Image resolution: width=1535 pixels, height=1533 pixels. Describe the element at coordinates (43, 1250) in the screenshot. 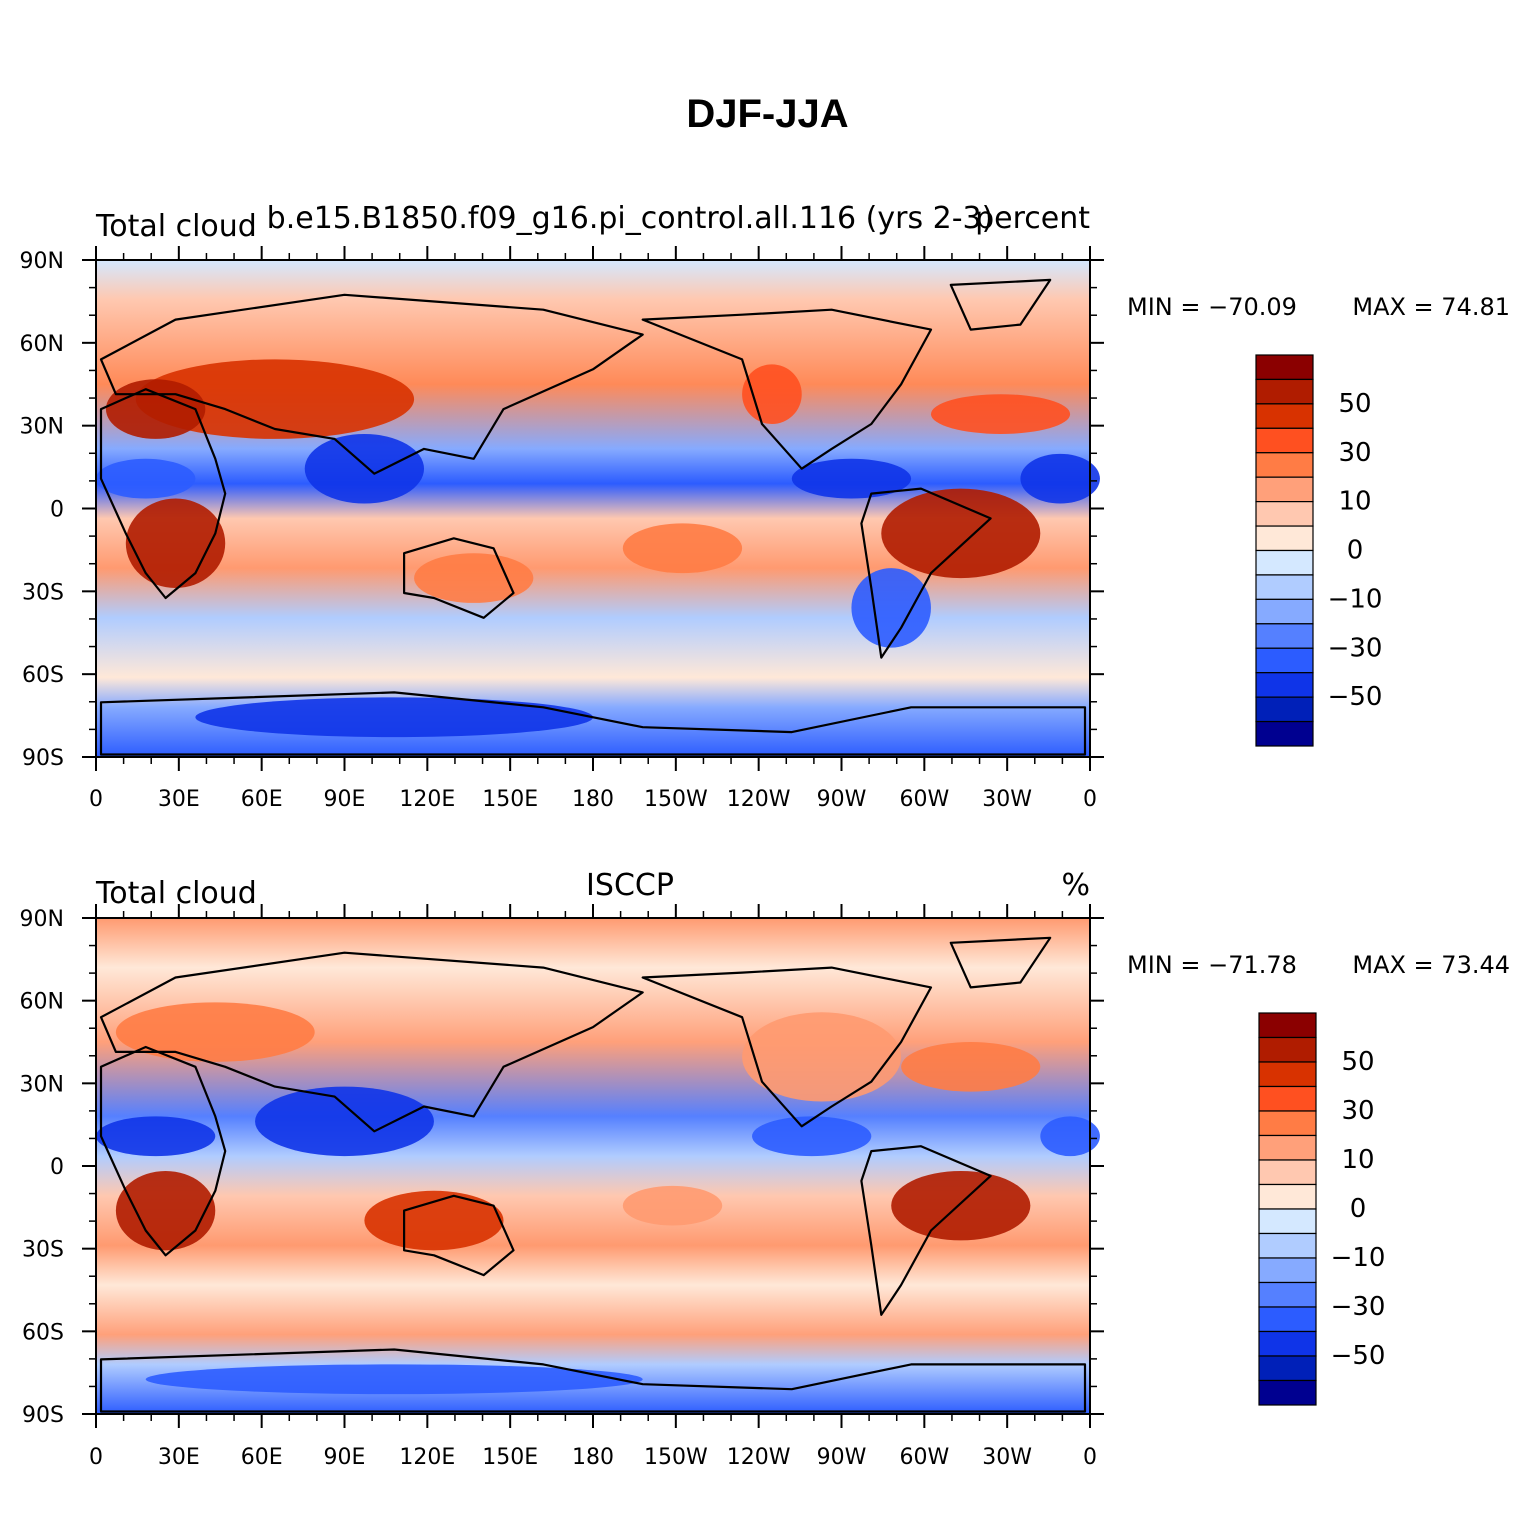

I see `lat-label: 30S` at that location.